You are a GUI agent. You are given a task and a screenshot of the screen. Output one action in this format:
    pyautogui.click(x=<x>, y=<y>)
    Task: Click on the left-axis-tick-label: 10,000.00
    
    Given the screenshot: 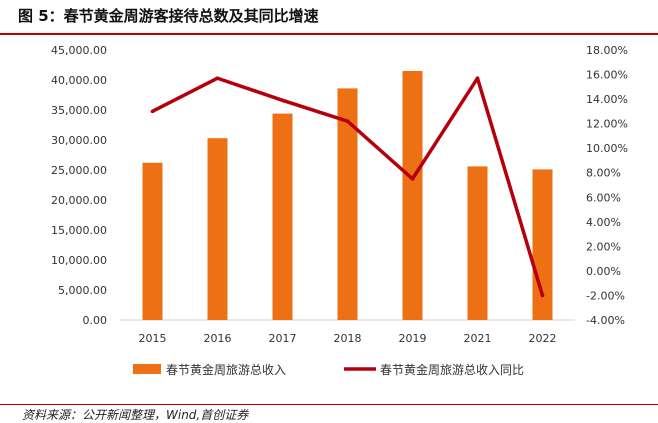 What is the action you would take?
    pyautogui.click(x=79, y=260)
    